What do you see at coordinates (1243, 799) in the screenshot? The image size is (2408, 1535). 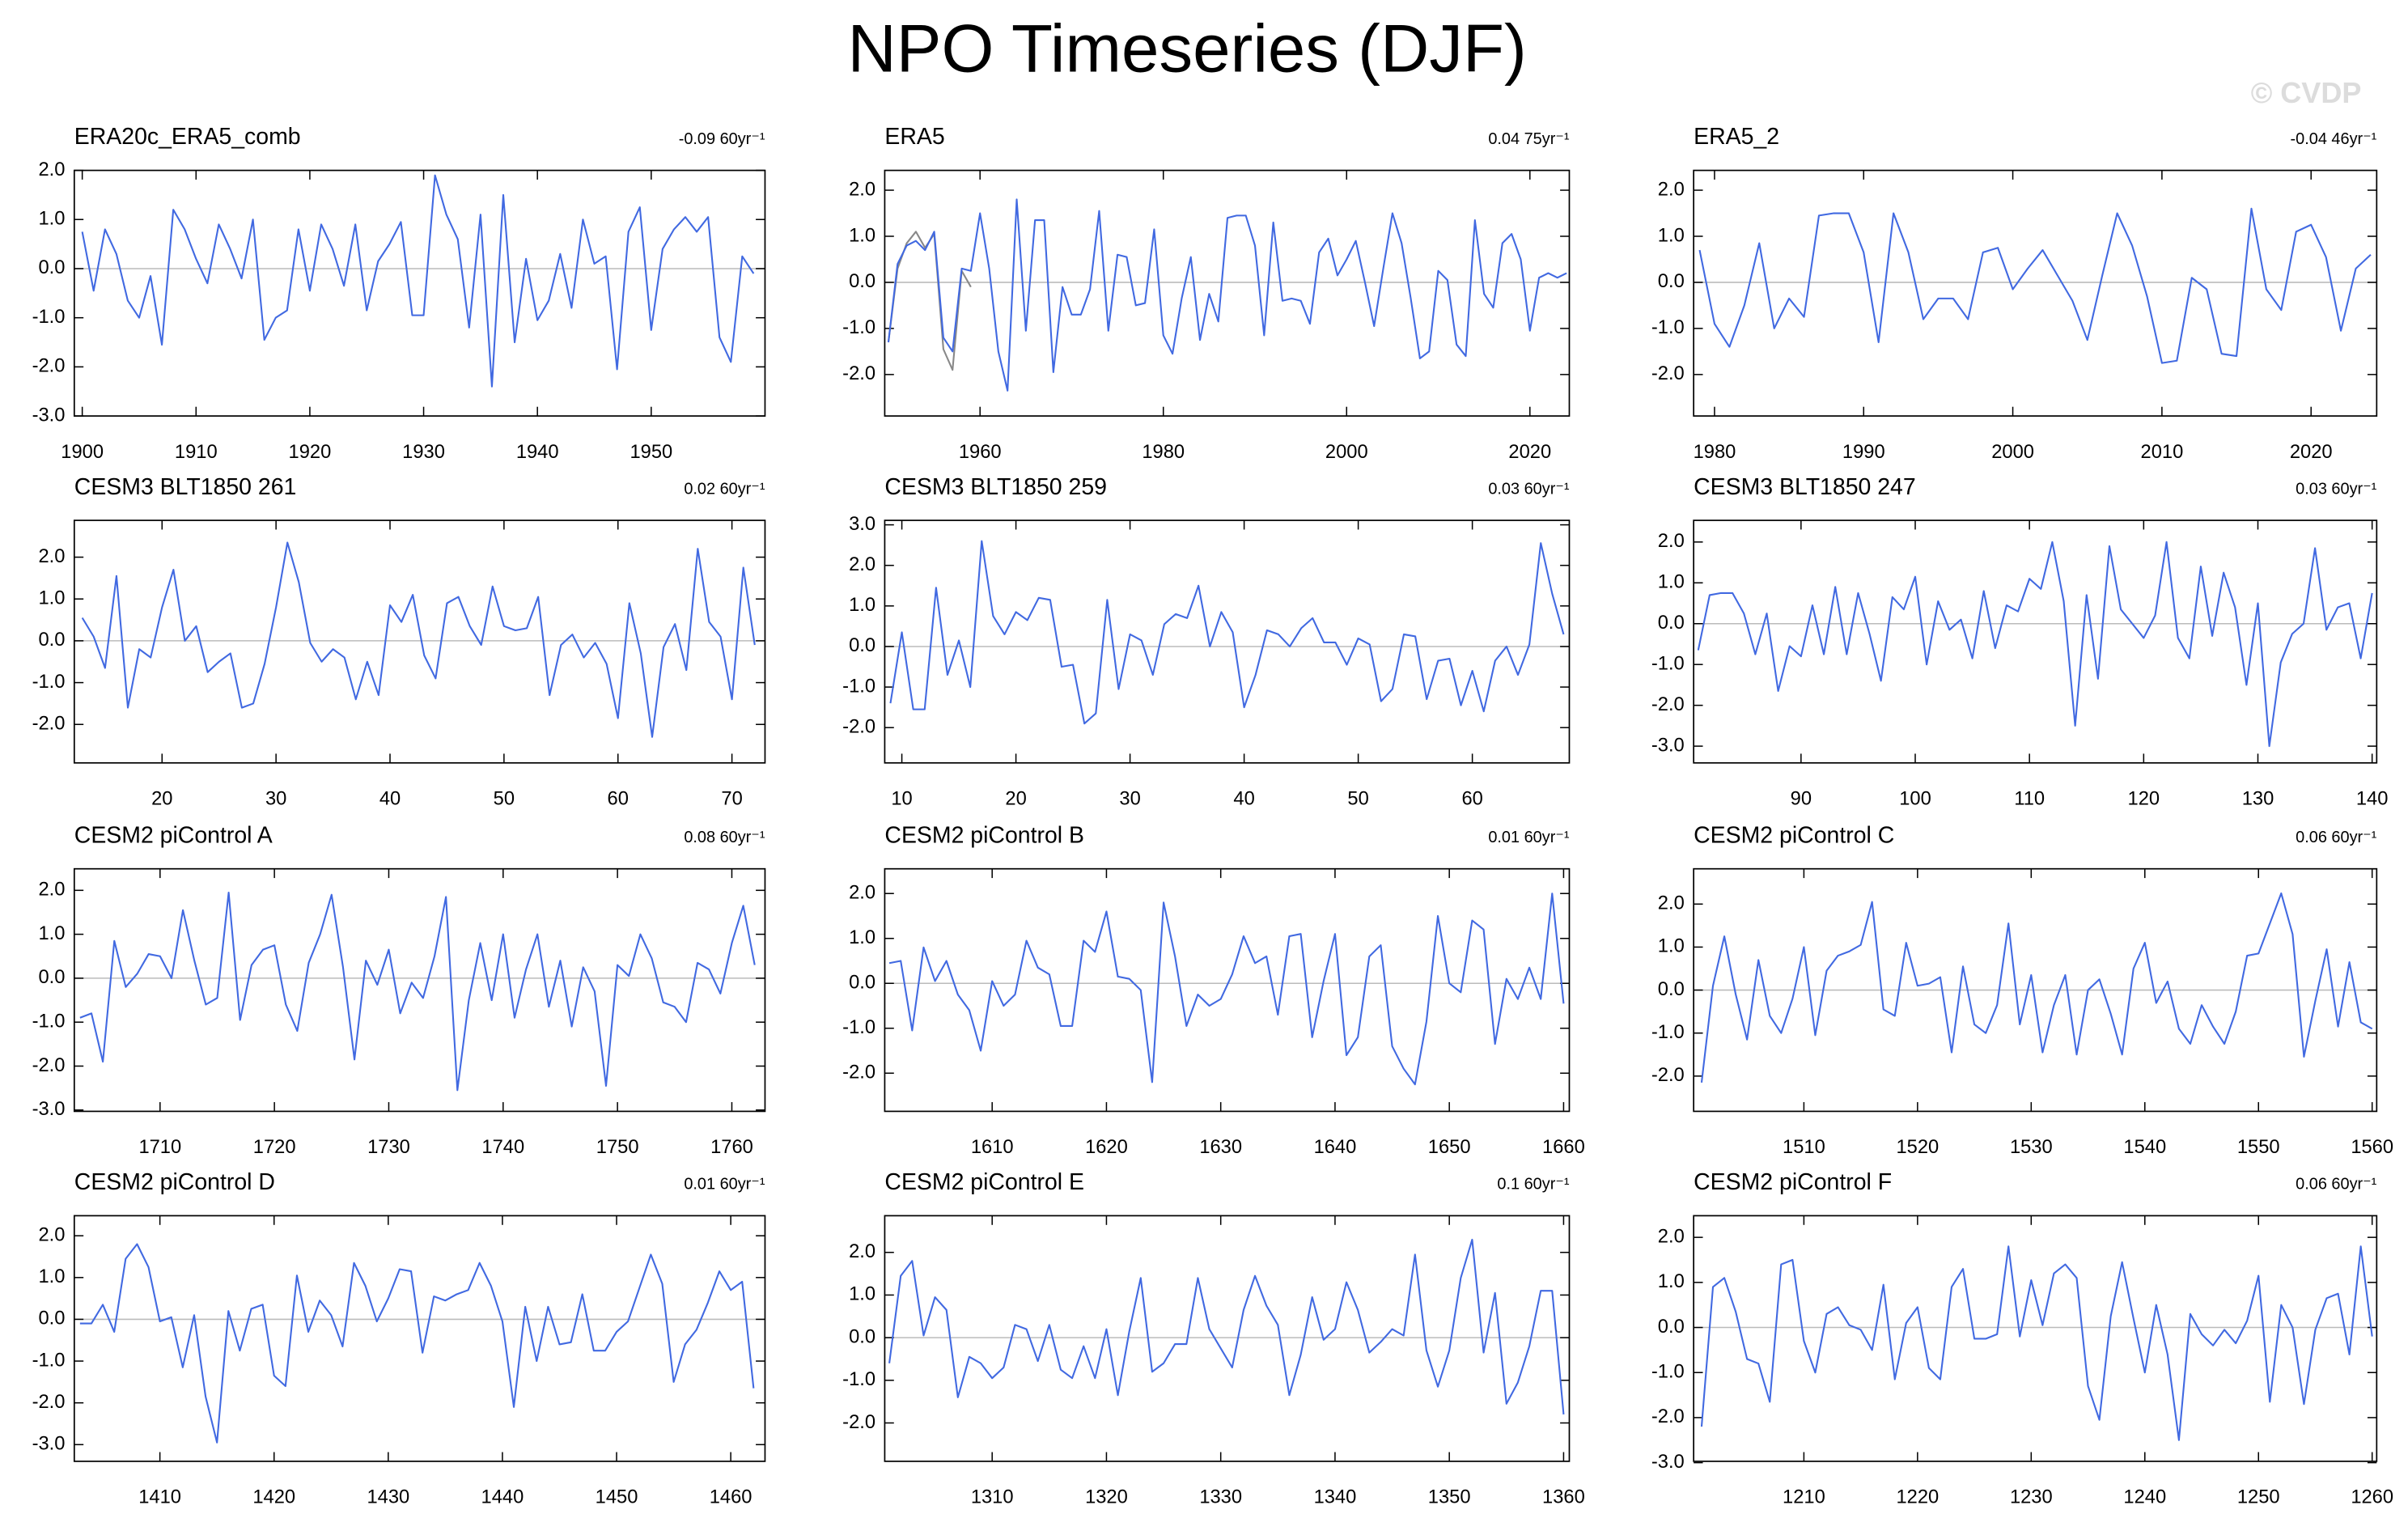 I see `x-tick-label: 40` at bounding box center [1243, 799].